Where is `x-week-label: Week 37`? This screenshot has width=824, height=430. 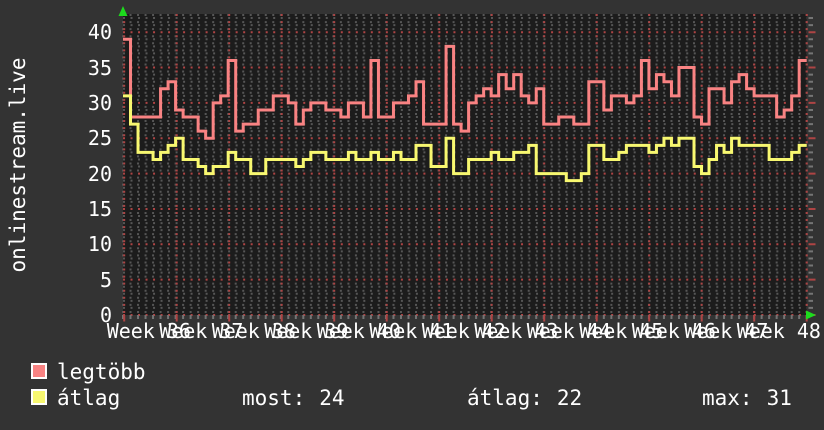 x-week-label: Week 37 is located at coordinates (201, 331).